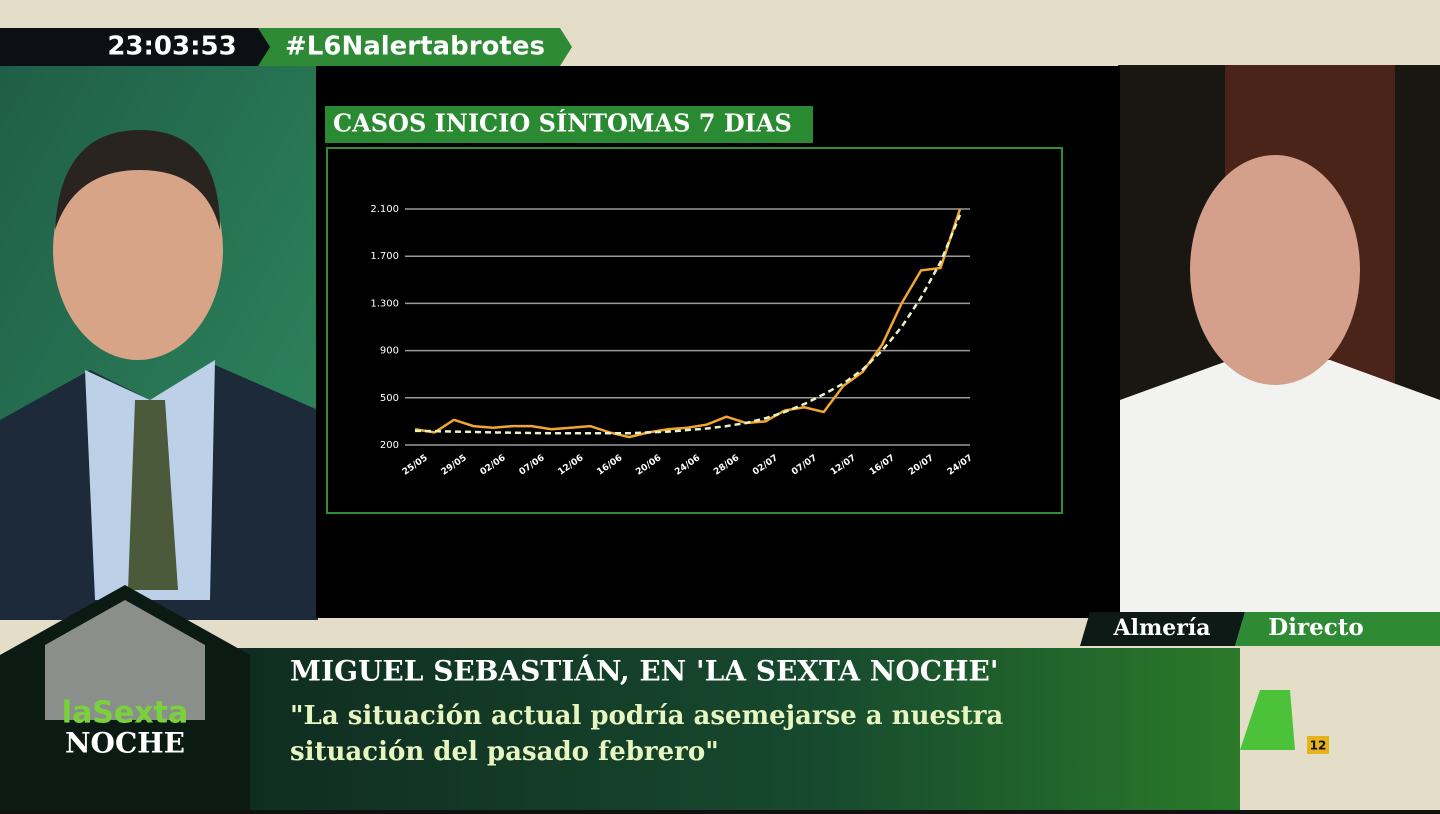 This screenshot has height=814, width=1440. What do you see at coordinates (389, 351) in the screenshot?
I see `y-tick-label: 900` at bounding box center [389, 351].